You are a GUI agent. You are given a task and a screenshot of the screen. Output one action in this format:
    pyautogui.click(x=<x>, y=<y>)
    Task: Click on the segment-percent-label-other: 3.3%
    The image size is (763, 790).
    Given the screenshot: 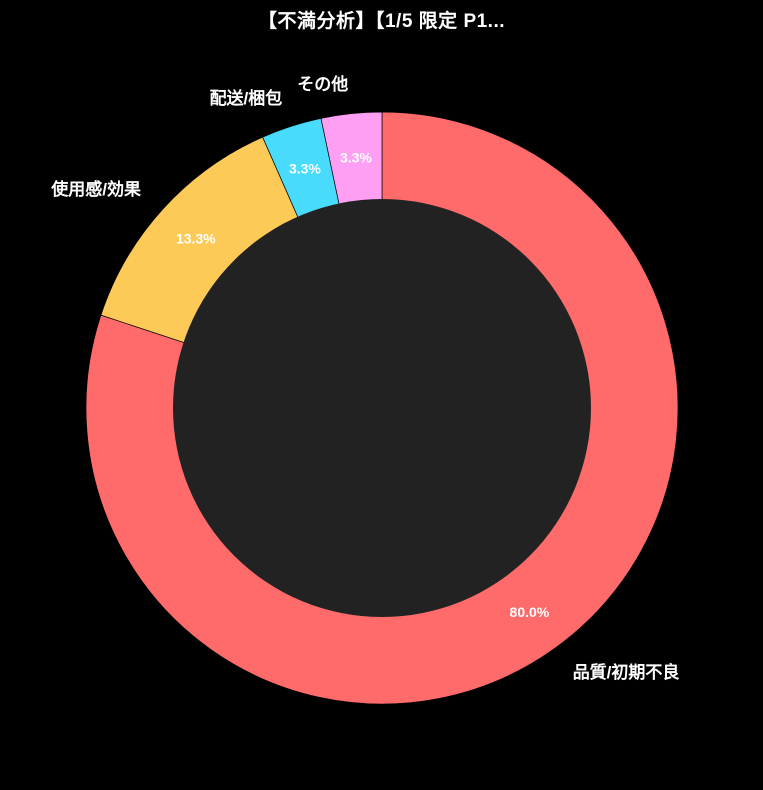 What is the action you would take?
    pyautogui.click(x=356, y=158)
    